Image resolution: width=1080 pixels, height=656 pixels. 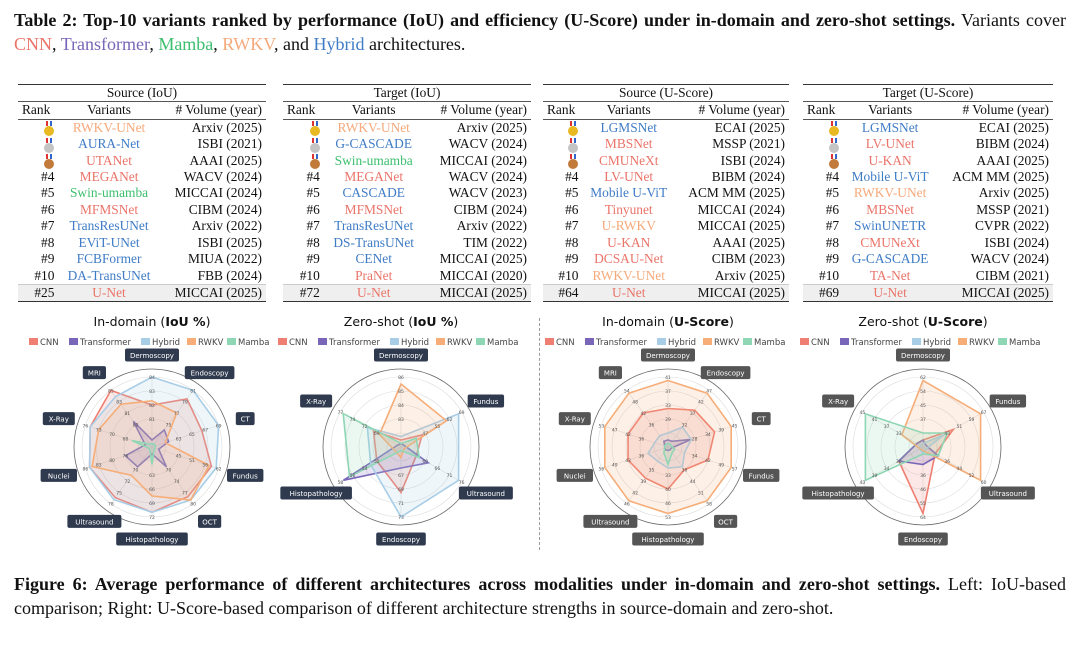 I want to click on axis-tick-label: 60, so click(x=984, y=483).